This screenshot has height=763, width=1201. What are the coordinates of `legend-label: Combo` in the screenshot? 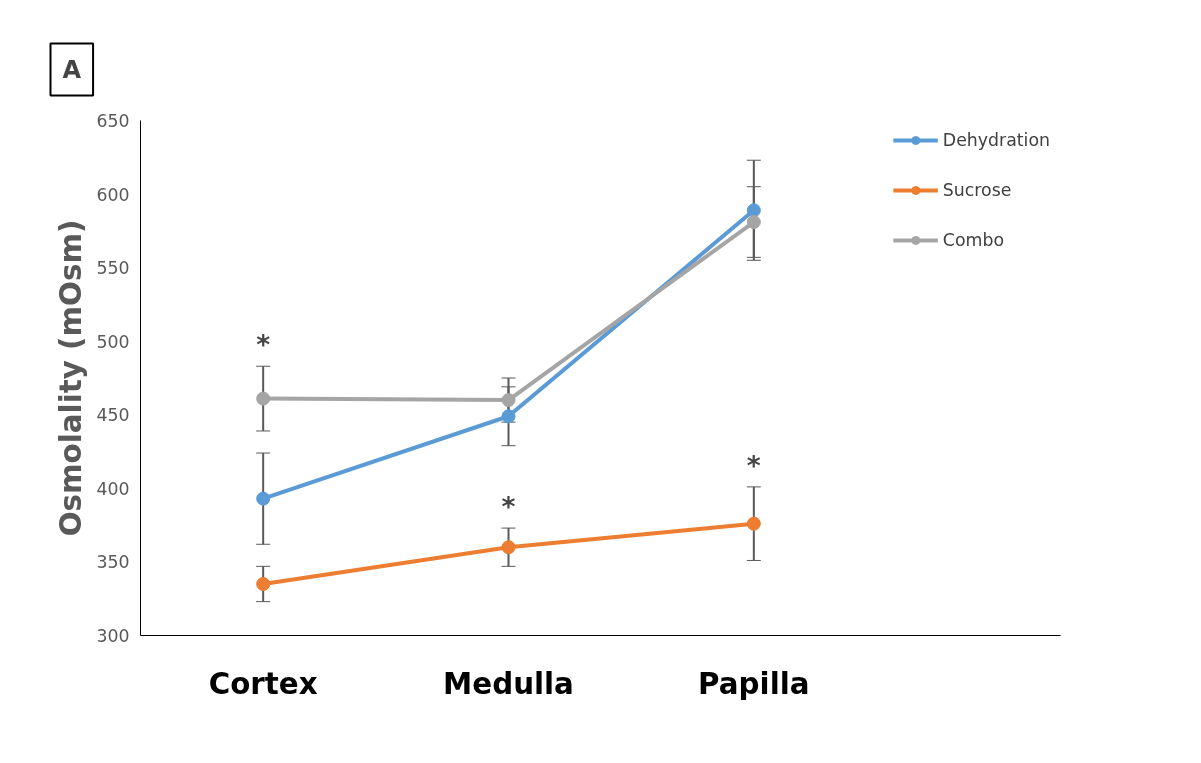 It's located at (973, 240).